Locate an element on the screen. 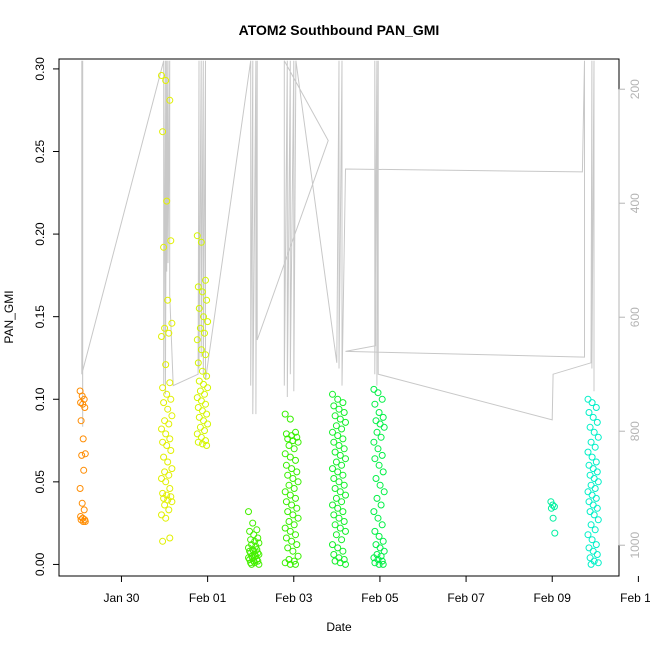  y2-tick-label: 800 is located at coordinates (635, 431).